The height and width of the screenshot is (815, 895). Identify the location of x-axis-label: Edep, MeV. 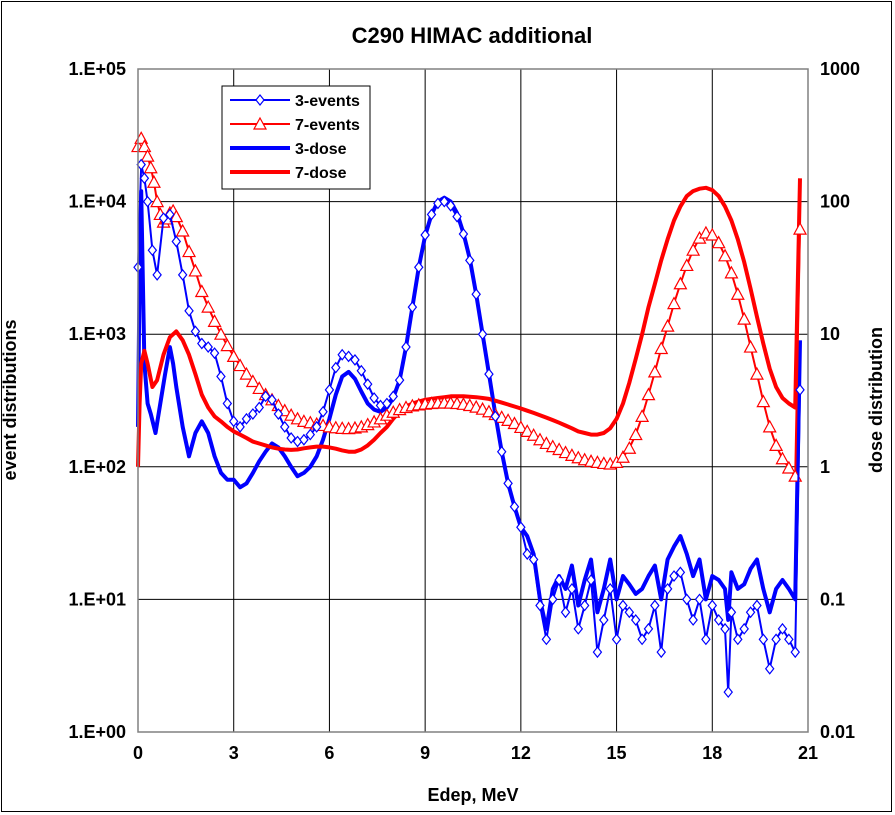
(472, 795).